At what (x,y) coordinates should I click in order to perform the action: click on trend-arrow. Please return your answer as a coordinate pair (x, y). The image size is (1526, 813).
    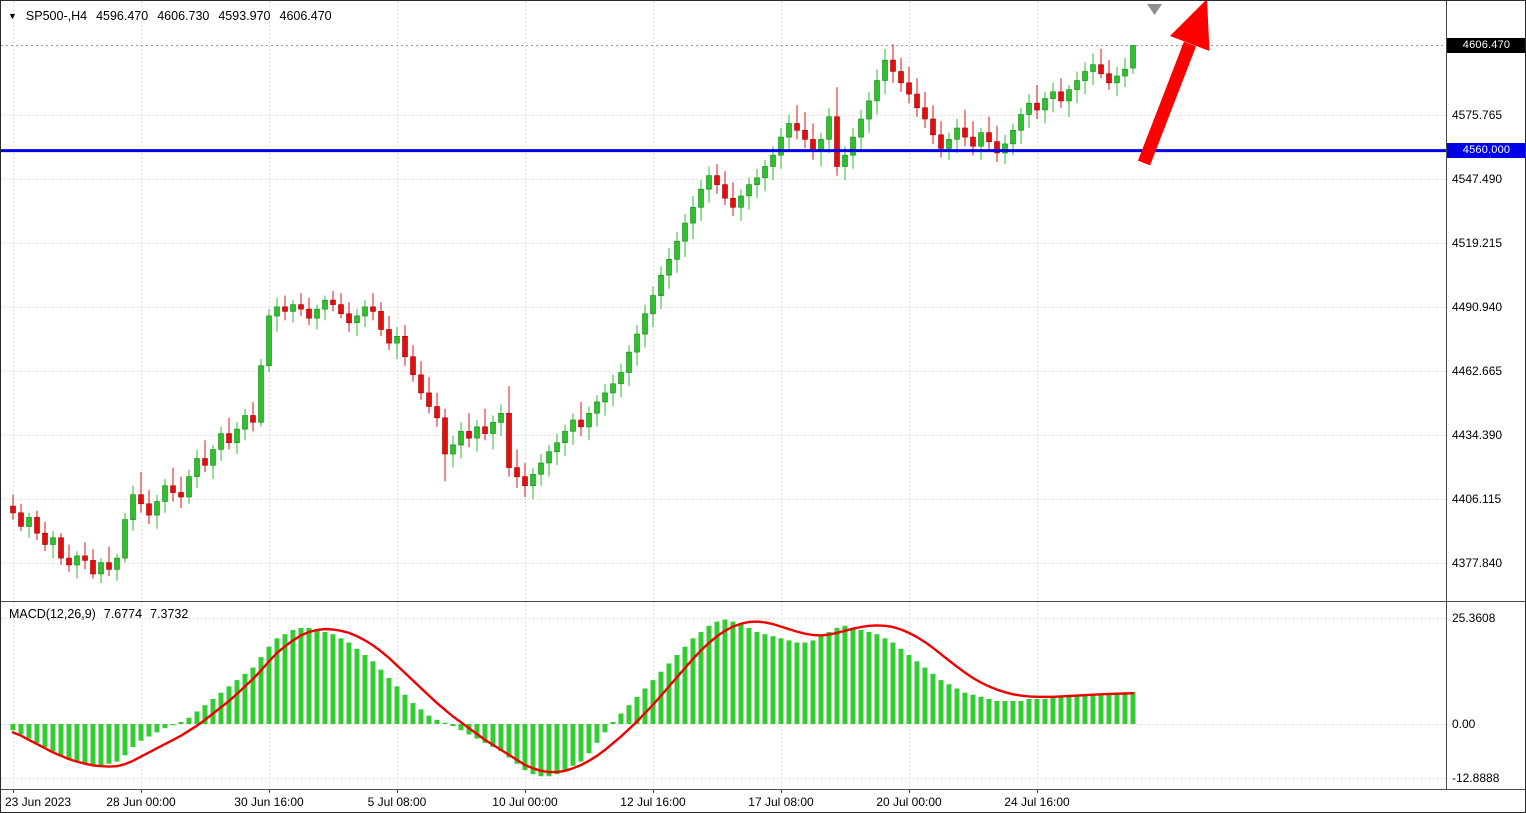
    Looking at the image, I should click on (1173, 83).